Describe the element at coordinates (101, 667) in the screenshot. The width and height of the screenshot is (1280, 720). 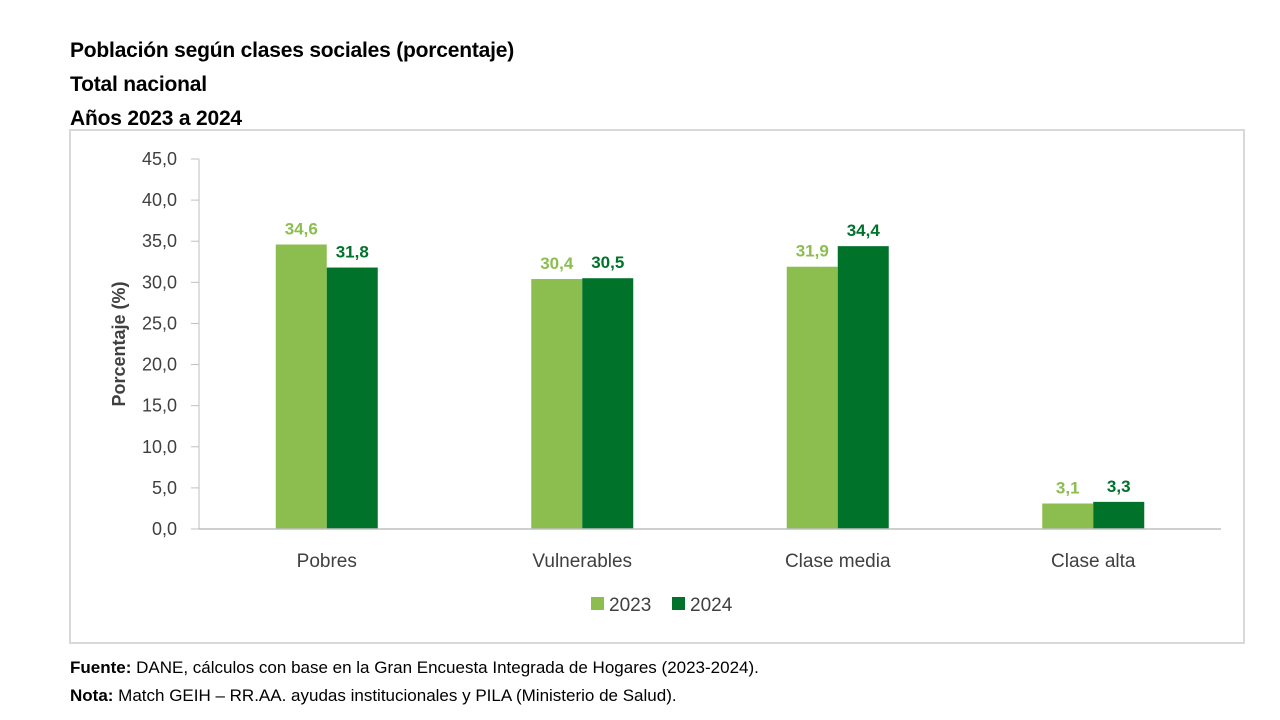
I see `source-label: Fuente:` at that location.